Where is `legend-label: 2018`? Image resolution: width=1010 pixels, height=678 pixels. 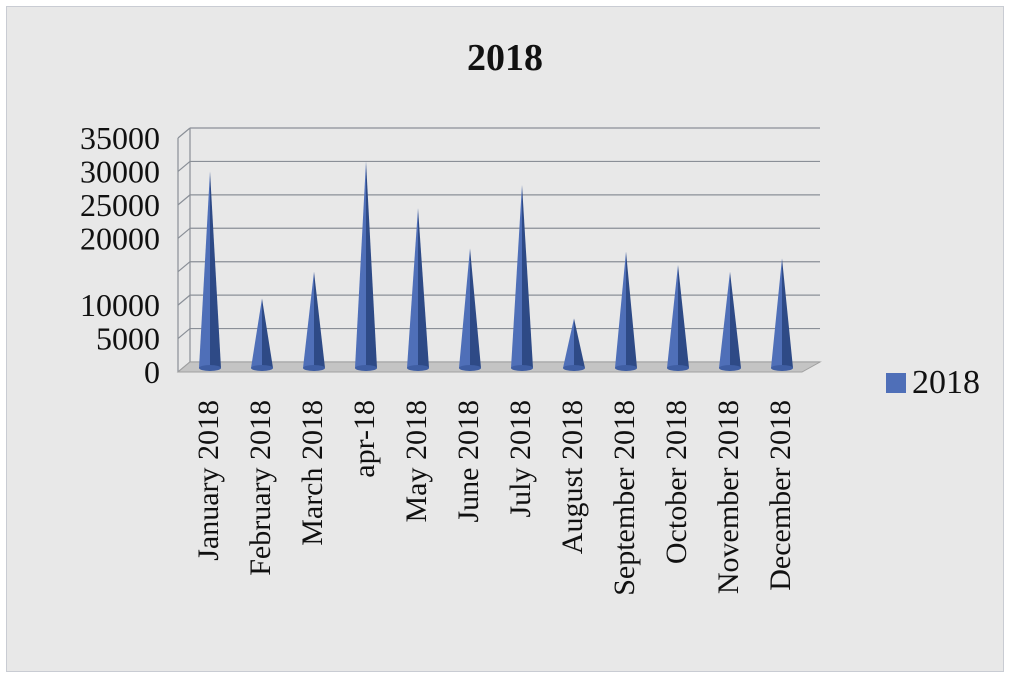 legend-label: 2018 is located at coordinates (946, 382).